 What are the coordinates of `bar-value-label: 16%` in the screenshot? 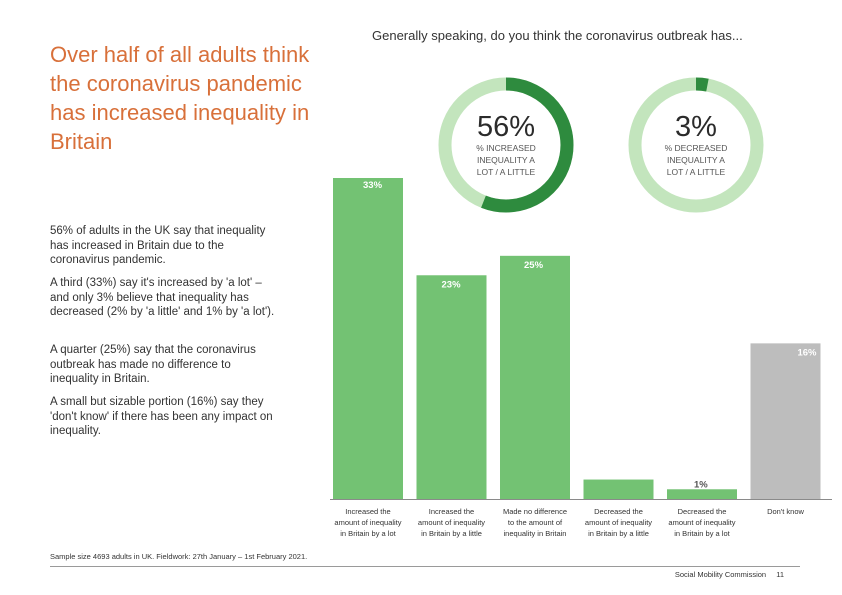 It's located at (807, 352).